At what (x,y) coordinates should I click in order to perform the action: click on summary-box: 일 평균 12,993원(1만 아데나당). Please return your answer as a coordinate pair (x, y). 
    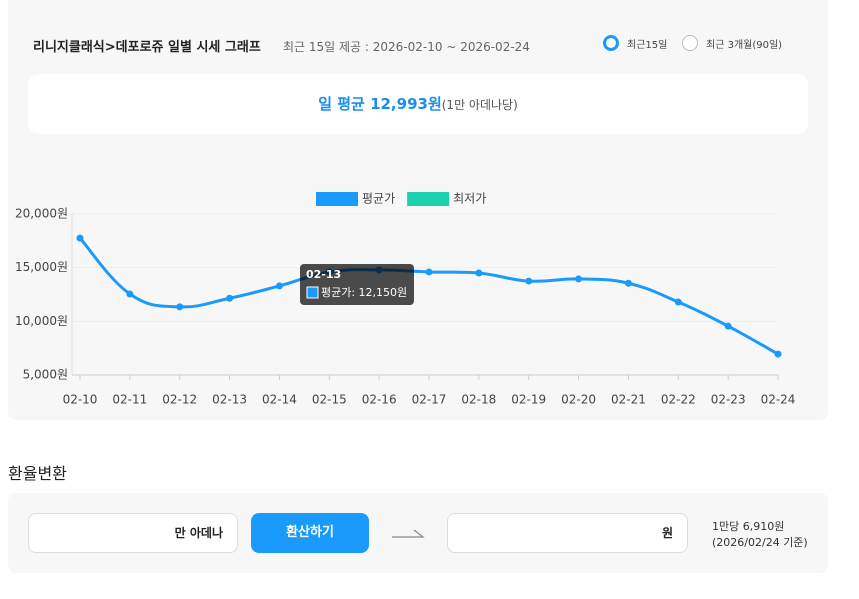
    Looking at the image, I should click on (418, 104).